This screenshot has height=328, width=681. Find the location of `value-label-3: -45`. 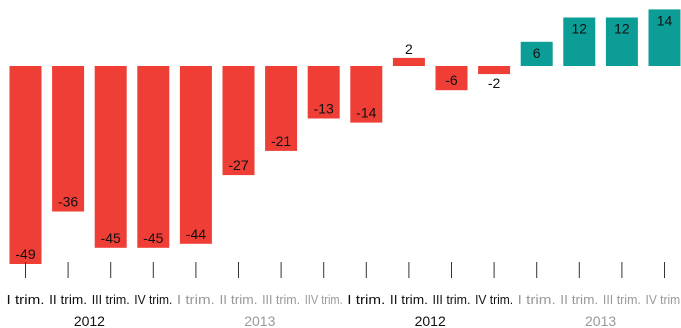

value-label-3: -45 is located at coordinates (111, 238).